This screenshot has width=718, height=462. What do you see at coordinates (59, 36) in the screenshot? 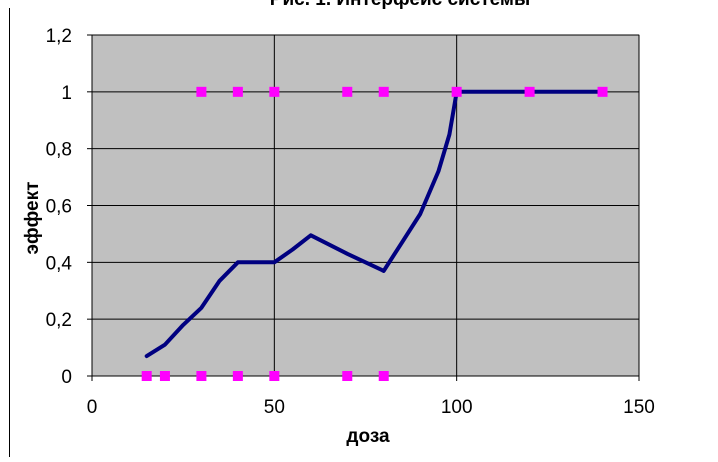
I see `y-tick-label: 1,2` at bounding box center [59, 36].